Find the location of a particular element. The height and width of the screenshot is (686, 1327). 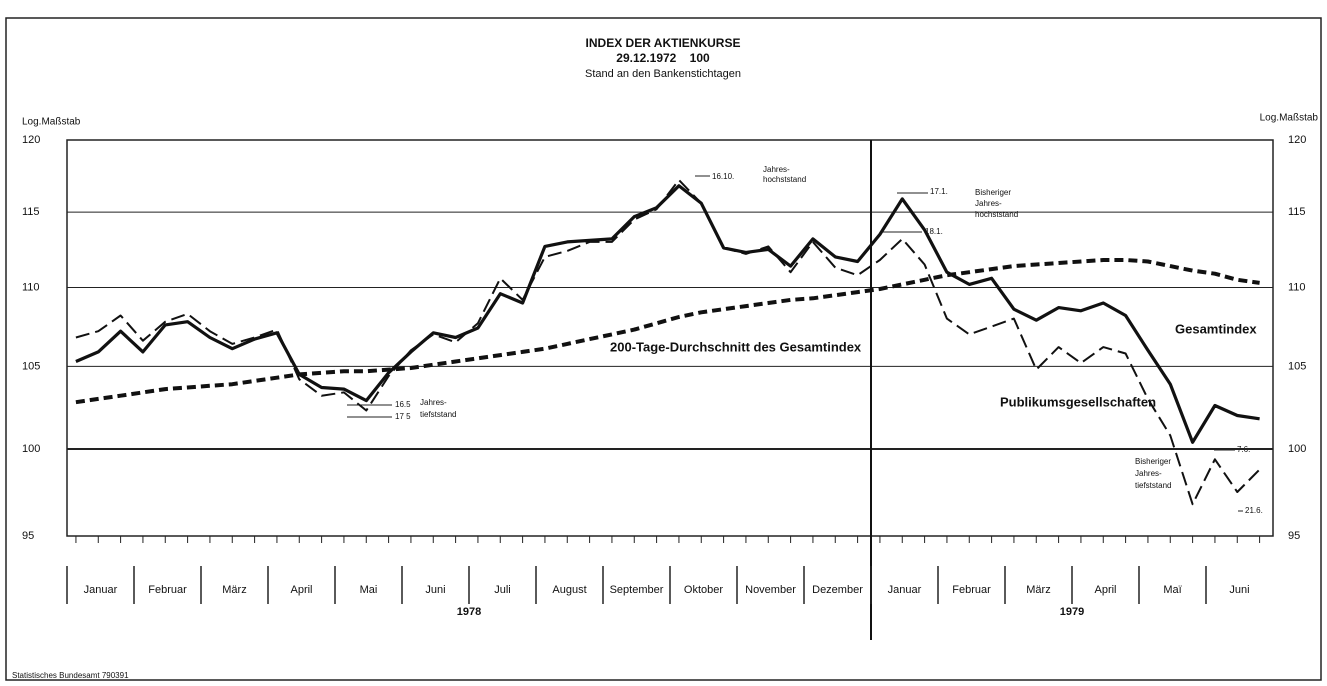

annotation: 18.1. is located at coordinates (934, 231).